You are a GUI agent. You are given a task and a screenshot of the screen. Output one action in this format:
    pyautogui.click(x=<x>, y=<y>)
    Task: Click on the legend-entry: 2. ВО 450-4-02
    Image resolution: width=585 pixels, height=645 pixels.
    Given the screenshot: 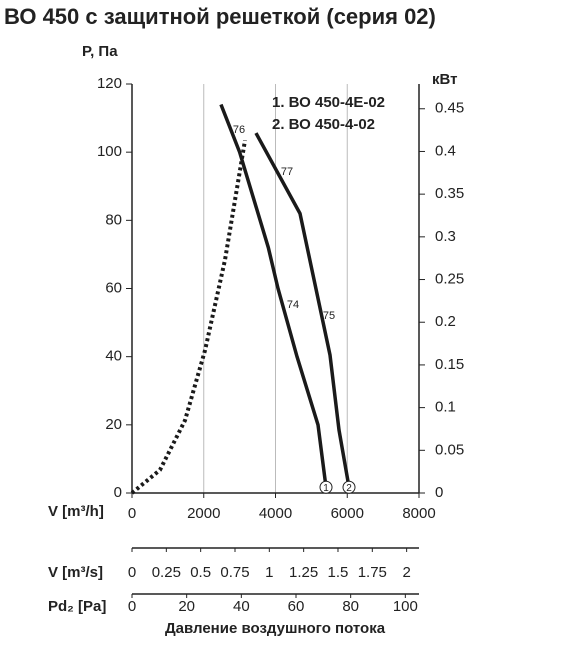 What is the action you would take?
    pyautogui.click(x=323, y=124)
    